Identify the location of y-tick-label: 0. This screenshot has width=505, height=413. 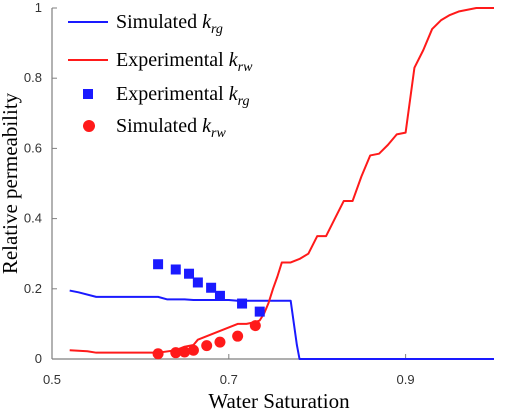
(38, 358).